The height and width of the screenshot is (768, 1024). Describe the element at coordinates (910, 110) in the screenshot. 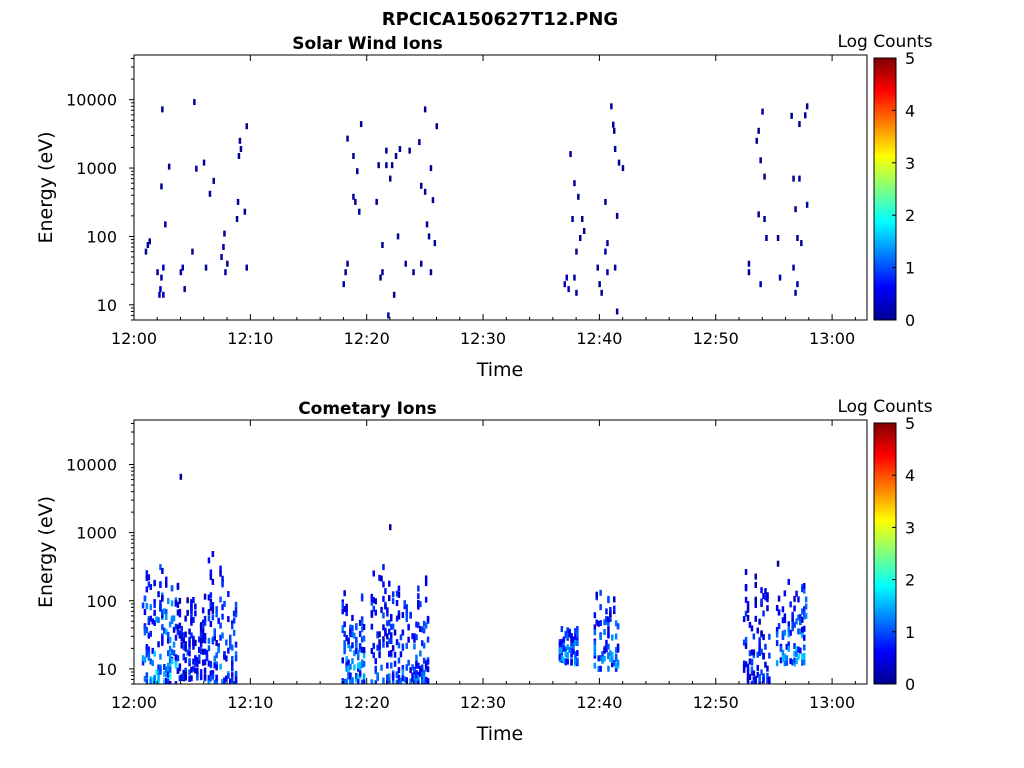

I see `solar-wind-colorbar-tick-label: 4` at that location.